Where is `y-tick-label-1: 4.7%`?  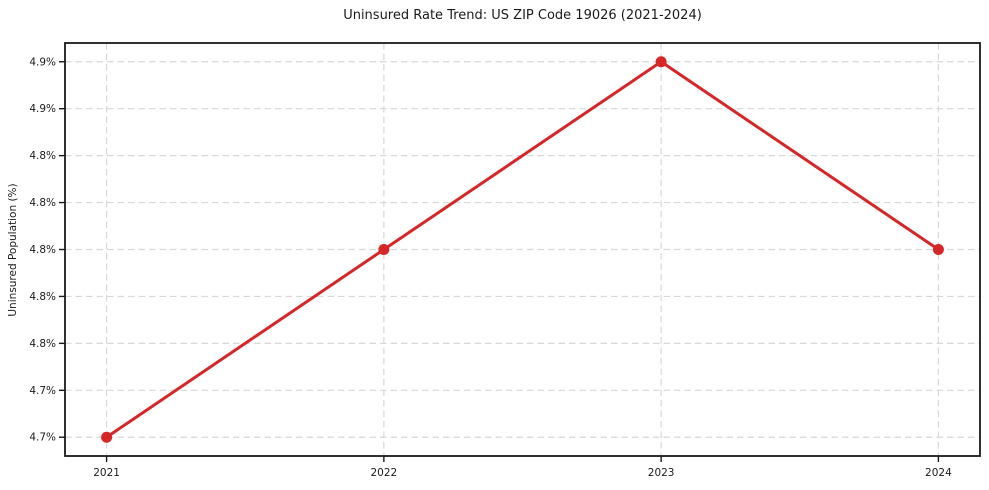 y-tick-label-1: 4.7% is located at coordinates (42, 391).